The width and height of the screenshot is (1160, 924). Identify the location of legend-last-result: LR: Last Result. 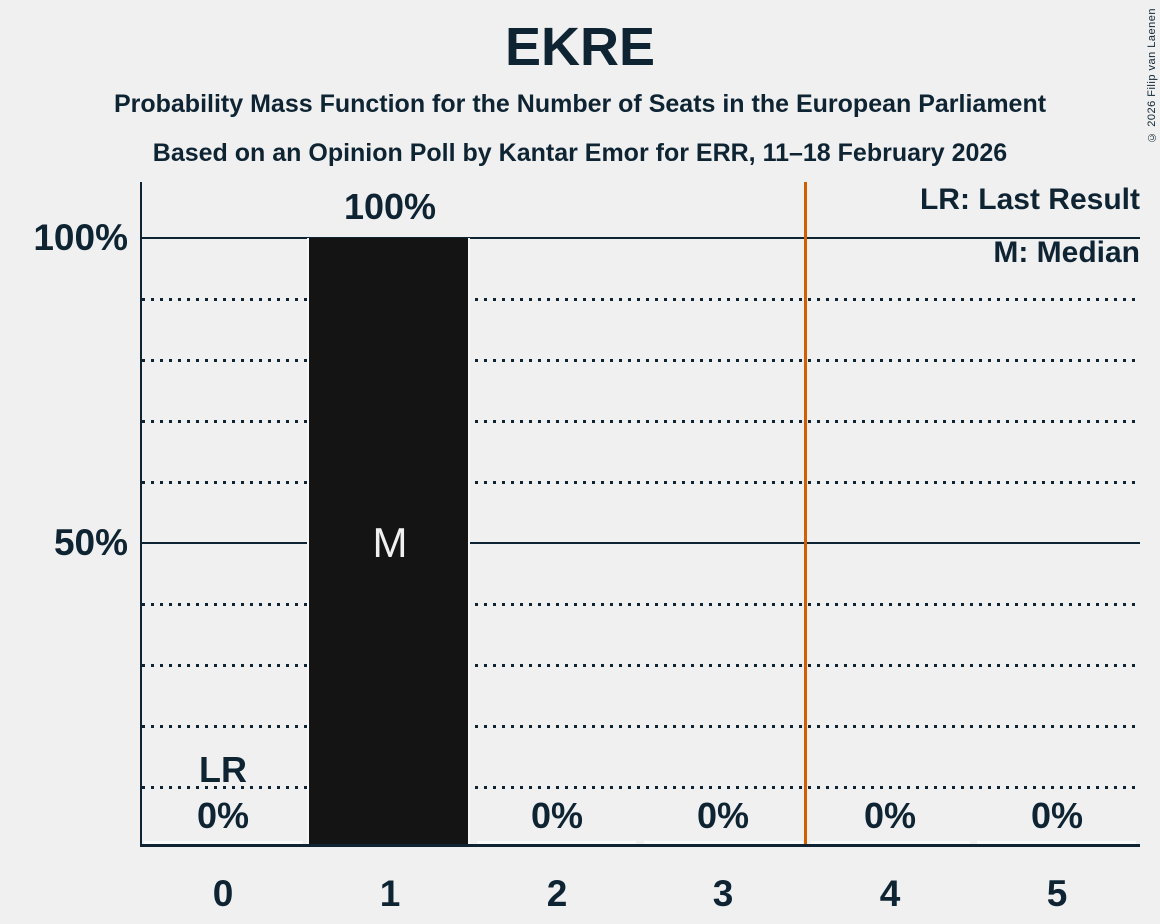
(1029, 199).